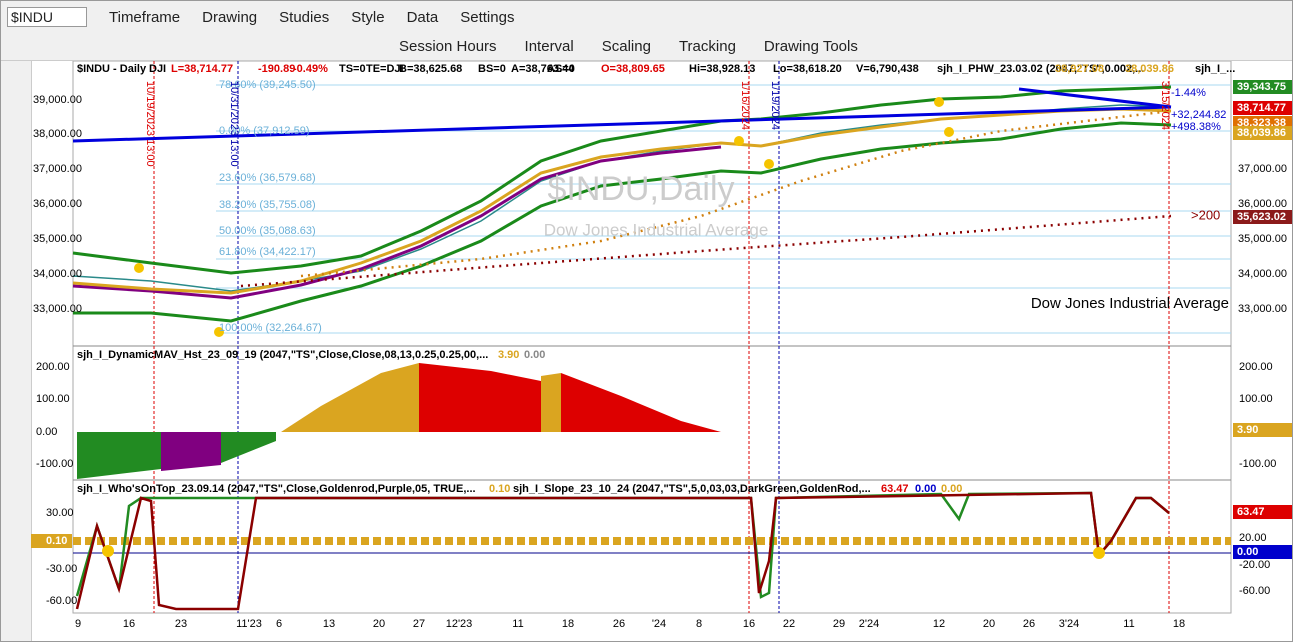 The width and height of the screenshot is (1293, 642). What do you see at coordinates (1149, 69) in the screenshot?
I see `header-text: 38,039.86` at bounding box center [1149, 69].